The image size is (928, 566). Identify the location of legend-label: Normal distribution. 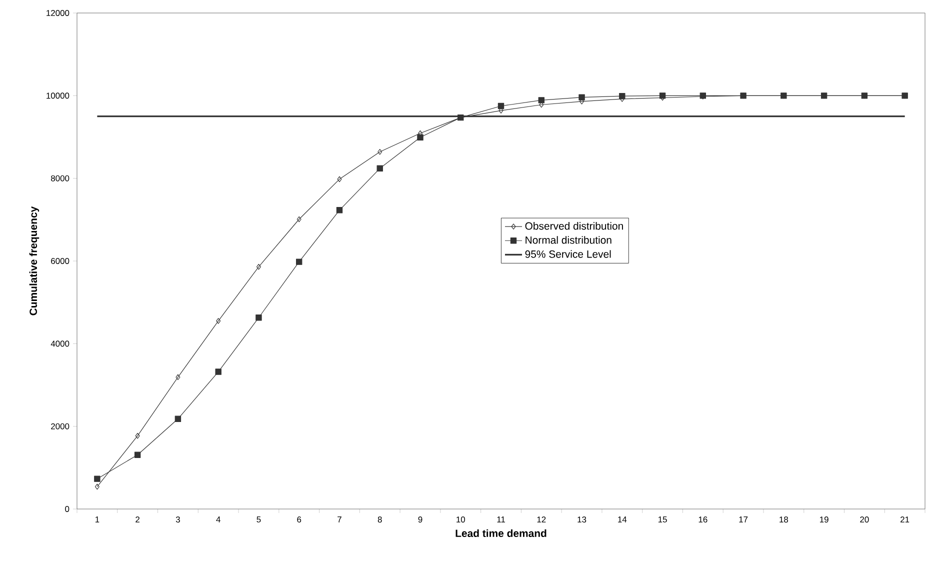
(569, 240).